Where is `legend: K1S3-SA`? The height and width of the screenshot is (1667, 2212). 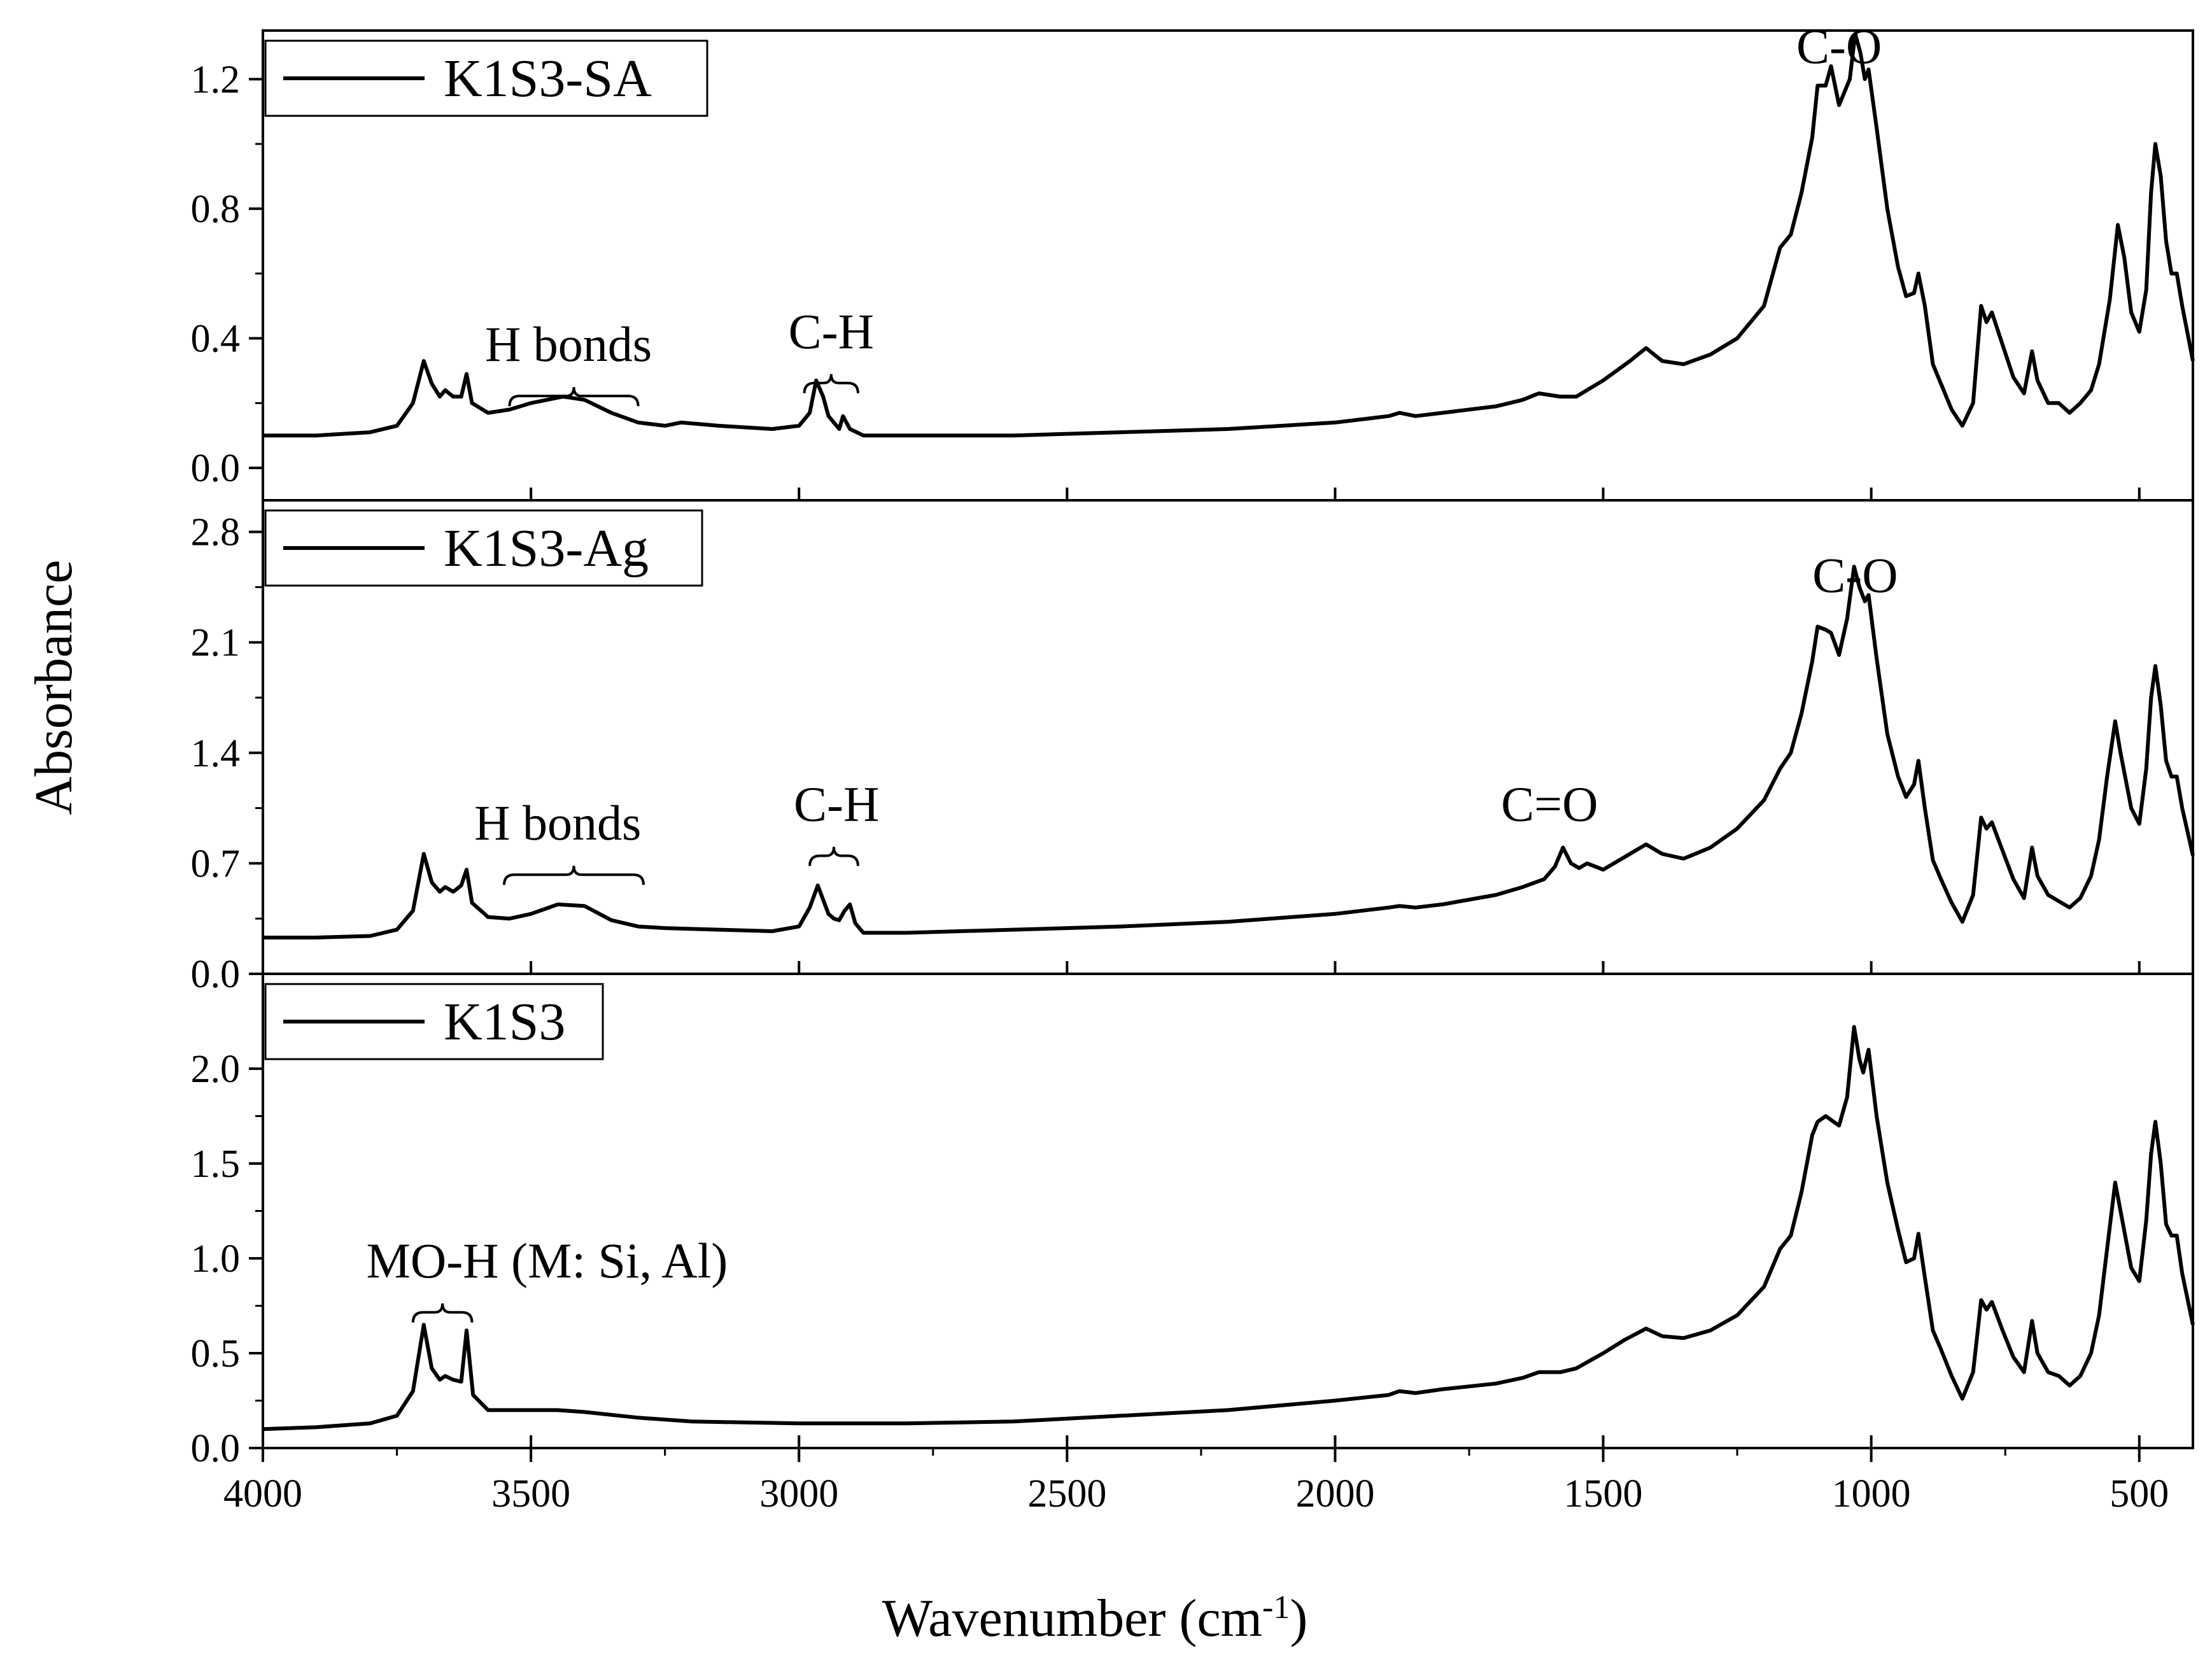
legend: K1S3-SA is located at coordinates (486, 78).